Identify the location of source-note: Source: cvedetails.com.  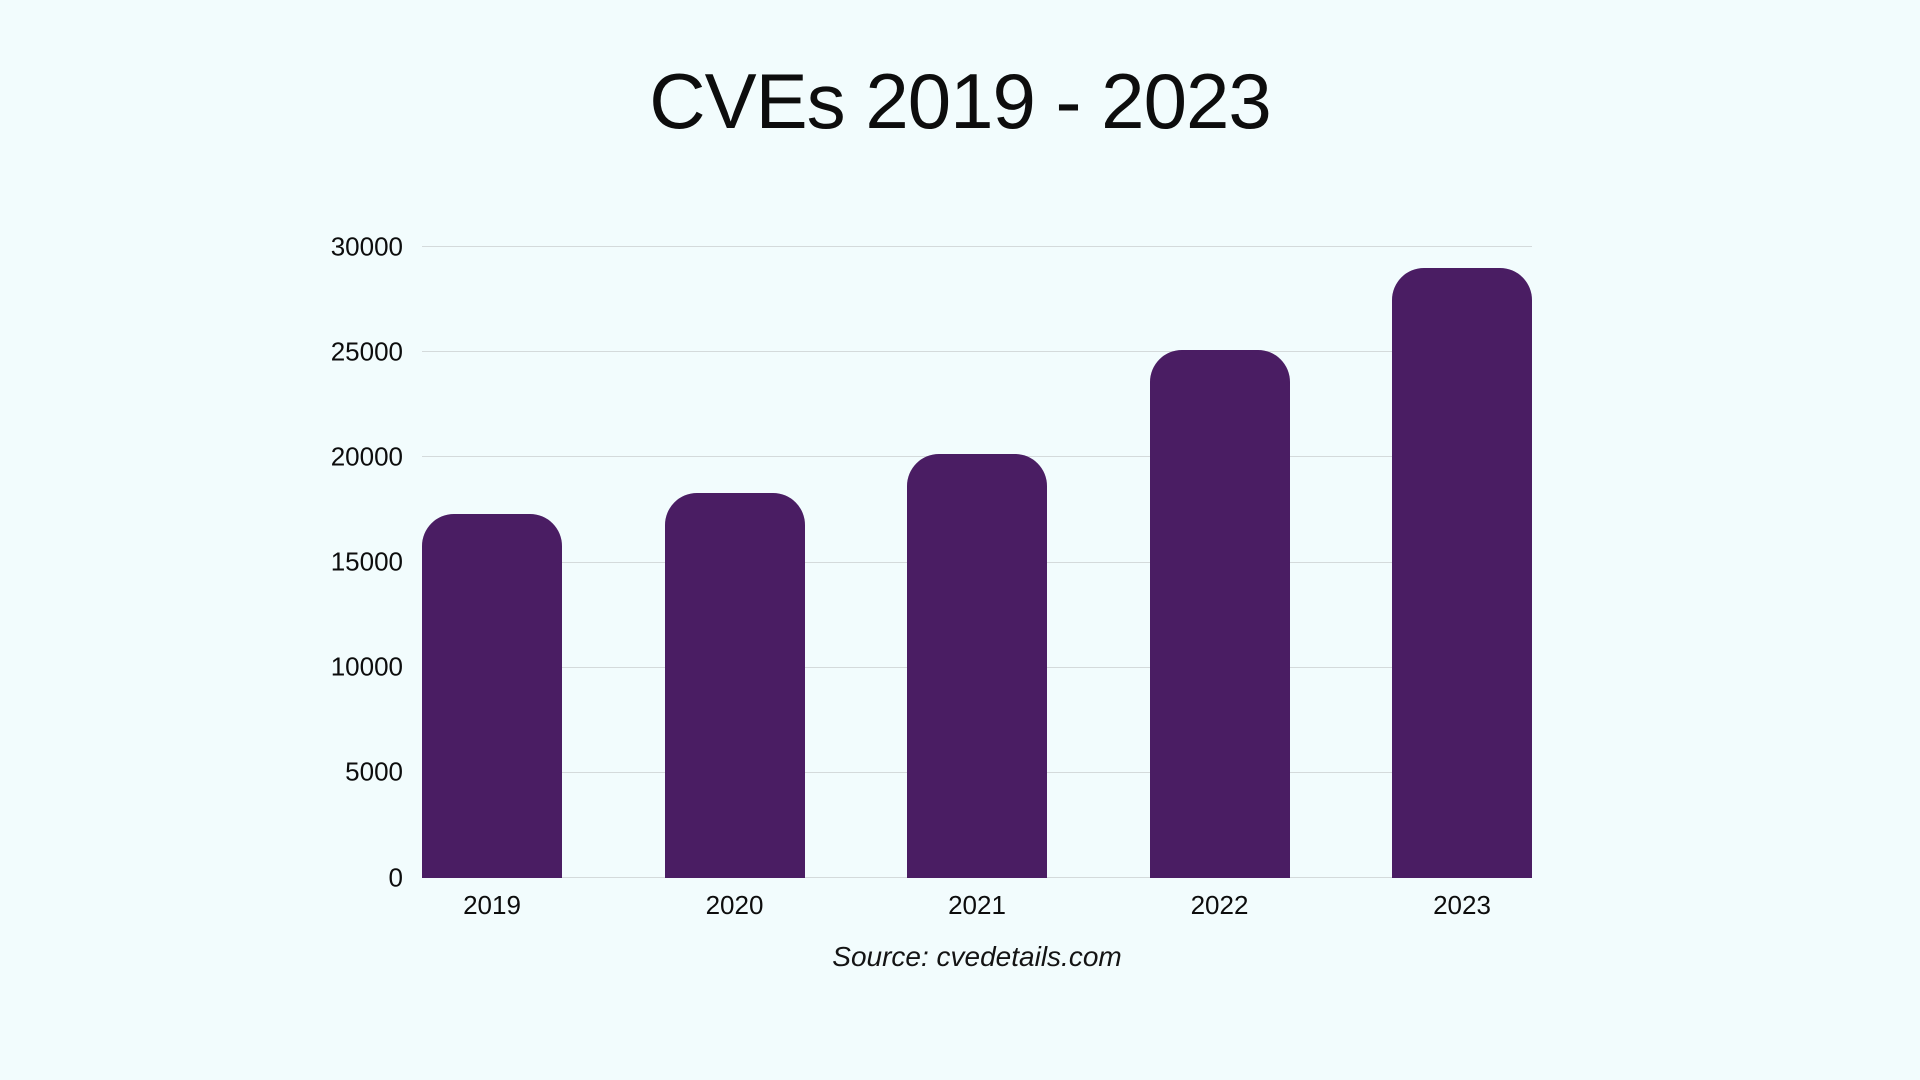
(977, 956).